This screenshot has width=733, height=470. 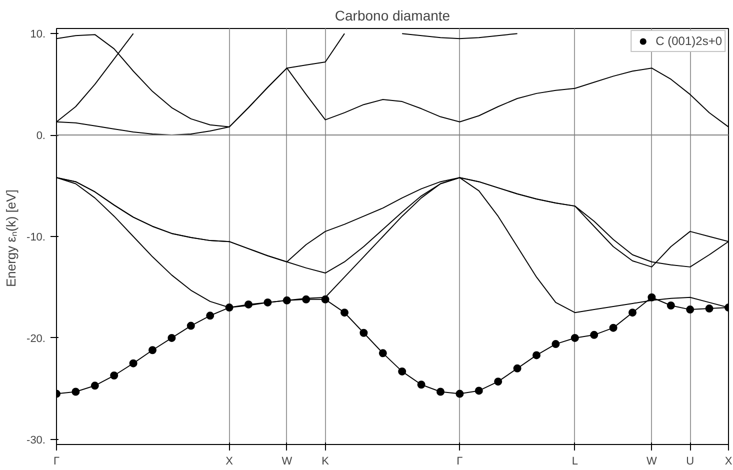 What do you see at coordinates (575, 462) in the screenshot?
I see `x-tick-label: L` at bounding box center [575, 462].